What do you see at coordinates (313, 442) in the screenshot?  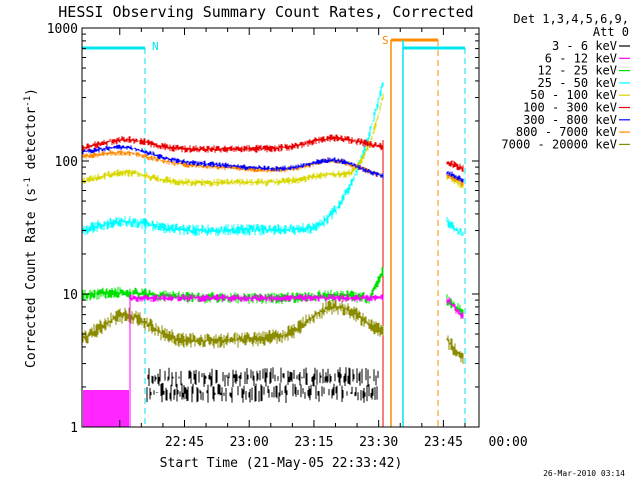 I see `x-tick-label: 23:15` at bounding box center [313, 442].